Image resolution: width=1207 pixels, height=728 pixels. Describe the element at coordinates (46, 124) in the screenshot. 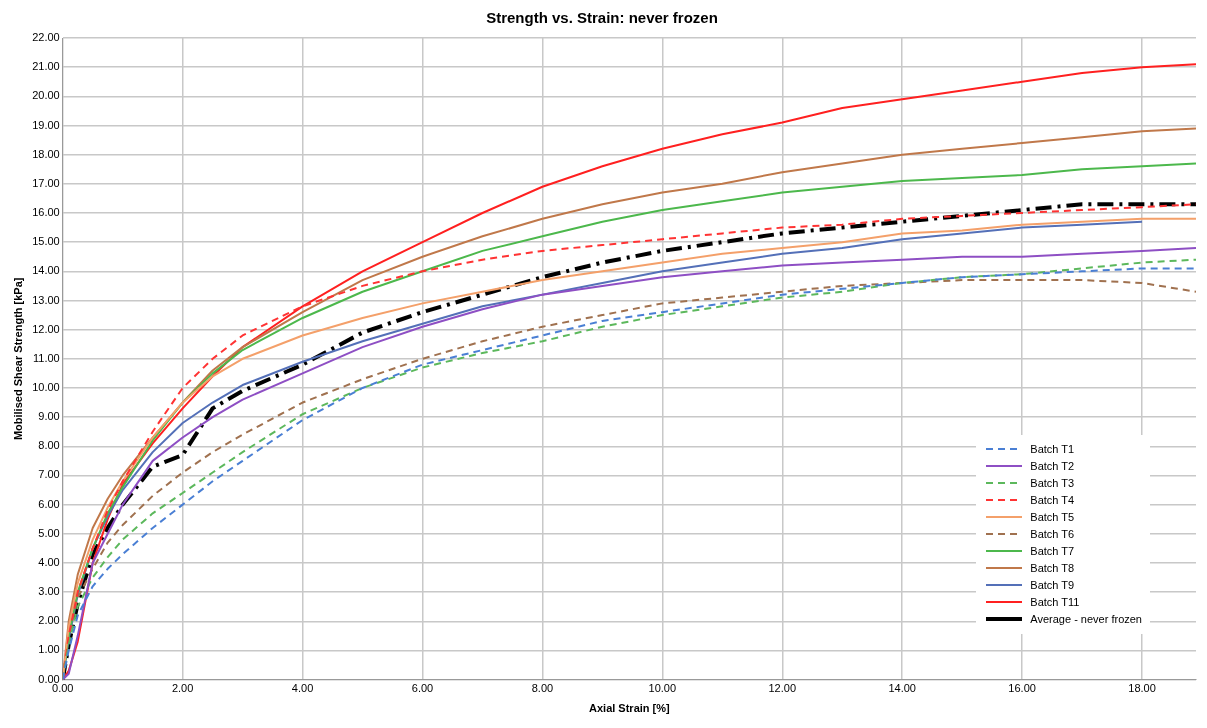

I see `y-tick-label: 19.00` at that location.